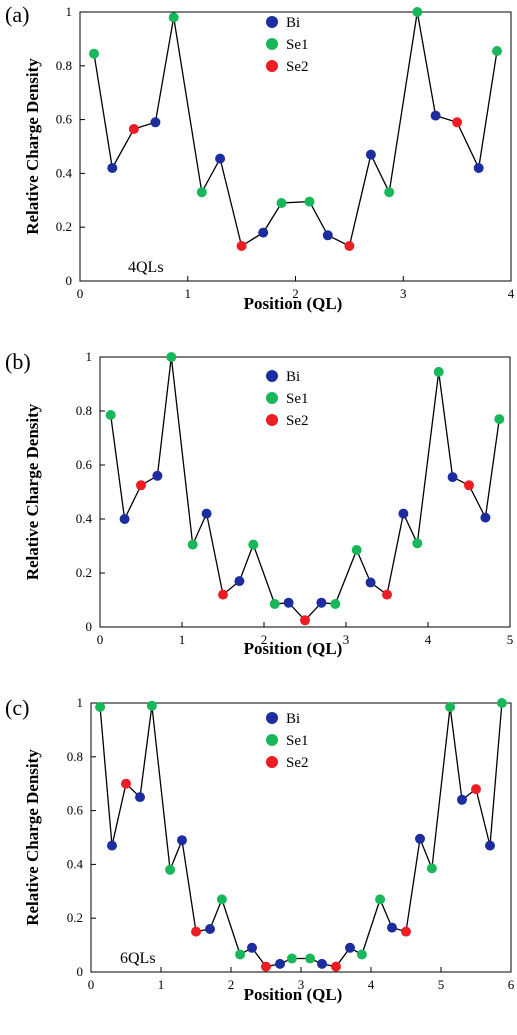 The width and height of the screenshot is (517, 1035). Describe the element at coordinates (297, 45) in the screenshot. I see `legend-label-se1: Se1` at that location.